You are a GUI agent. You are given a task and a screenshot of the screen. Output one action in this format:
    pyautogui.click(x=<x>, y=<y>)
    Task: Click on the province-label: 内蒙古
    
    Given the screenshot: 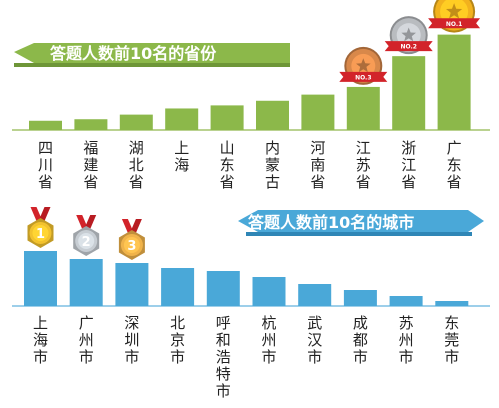 What is the action you would take?
    pyautogui.click(x=272, y=165)
    